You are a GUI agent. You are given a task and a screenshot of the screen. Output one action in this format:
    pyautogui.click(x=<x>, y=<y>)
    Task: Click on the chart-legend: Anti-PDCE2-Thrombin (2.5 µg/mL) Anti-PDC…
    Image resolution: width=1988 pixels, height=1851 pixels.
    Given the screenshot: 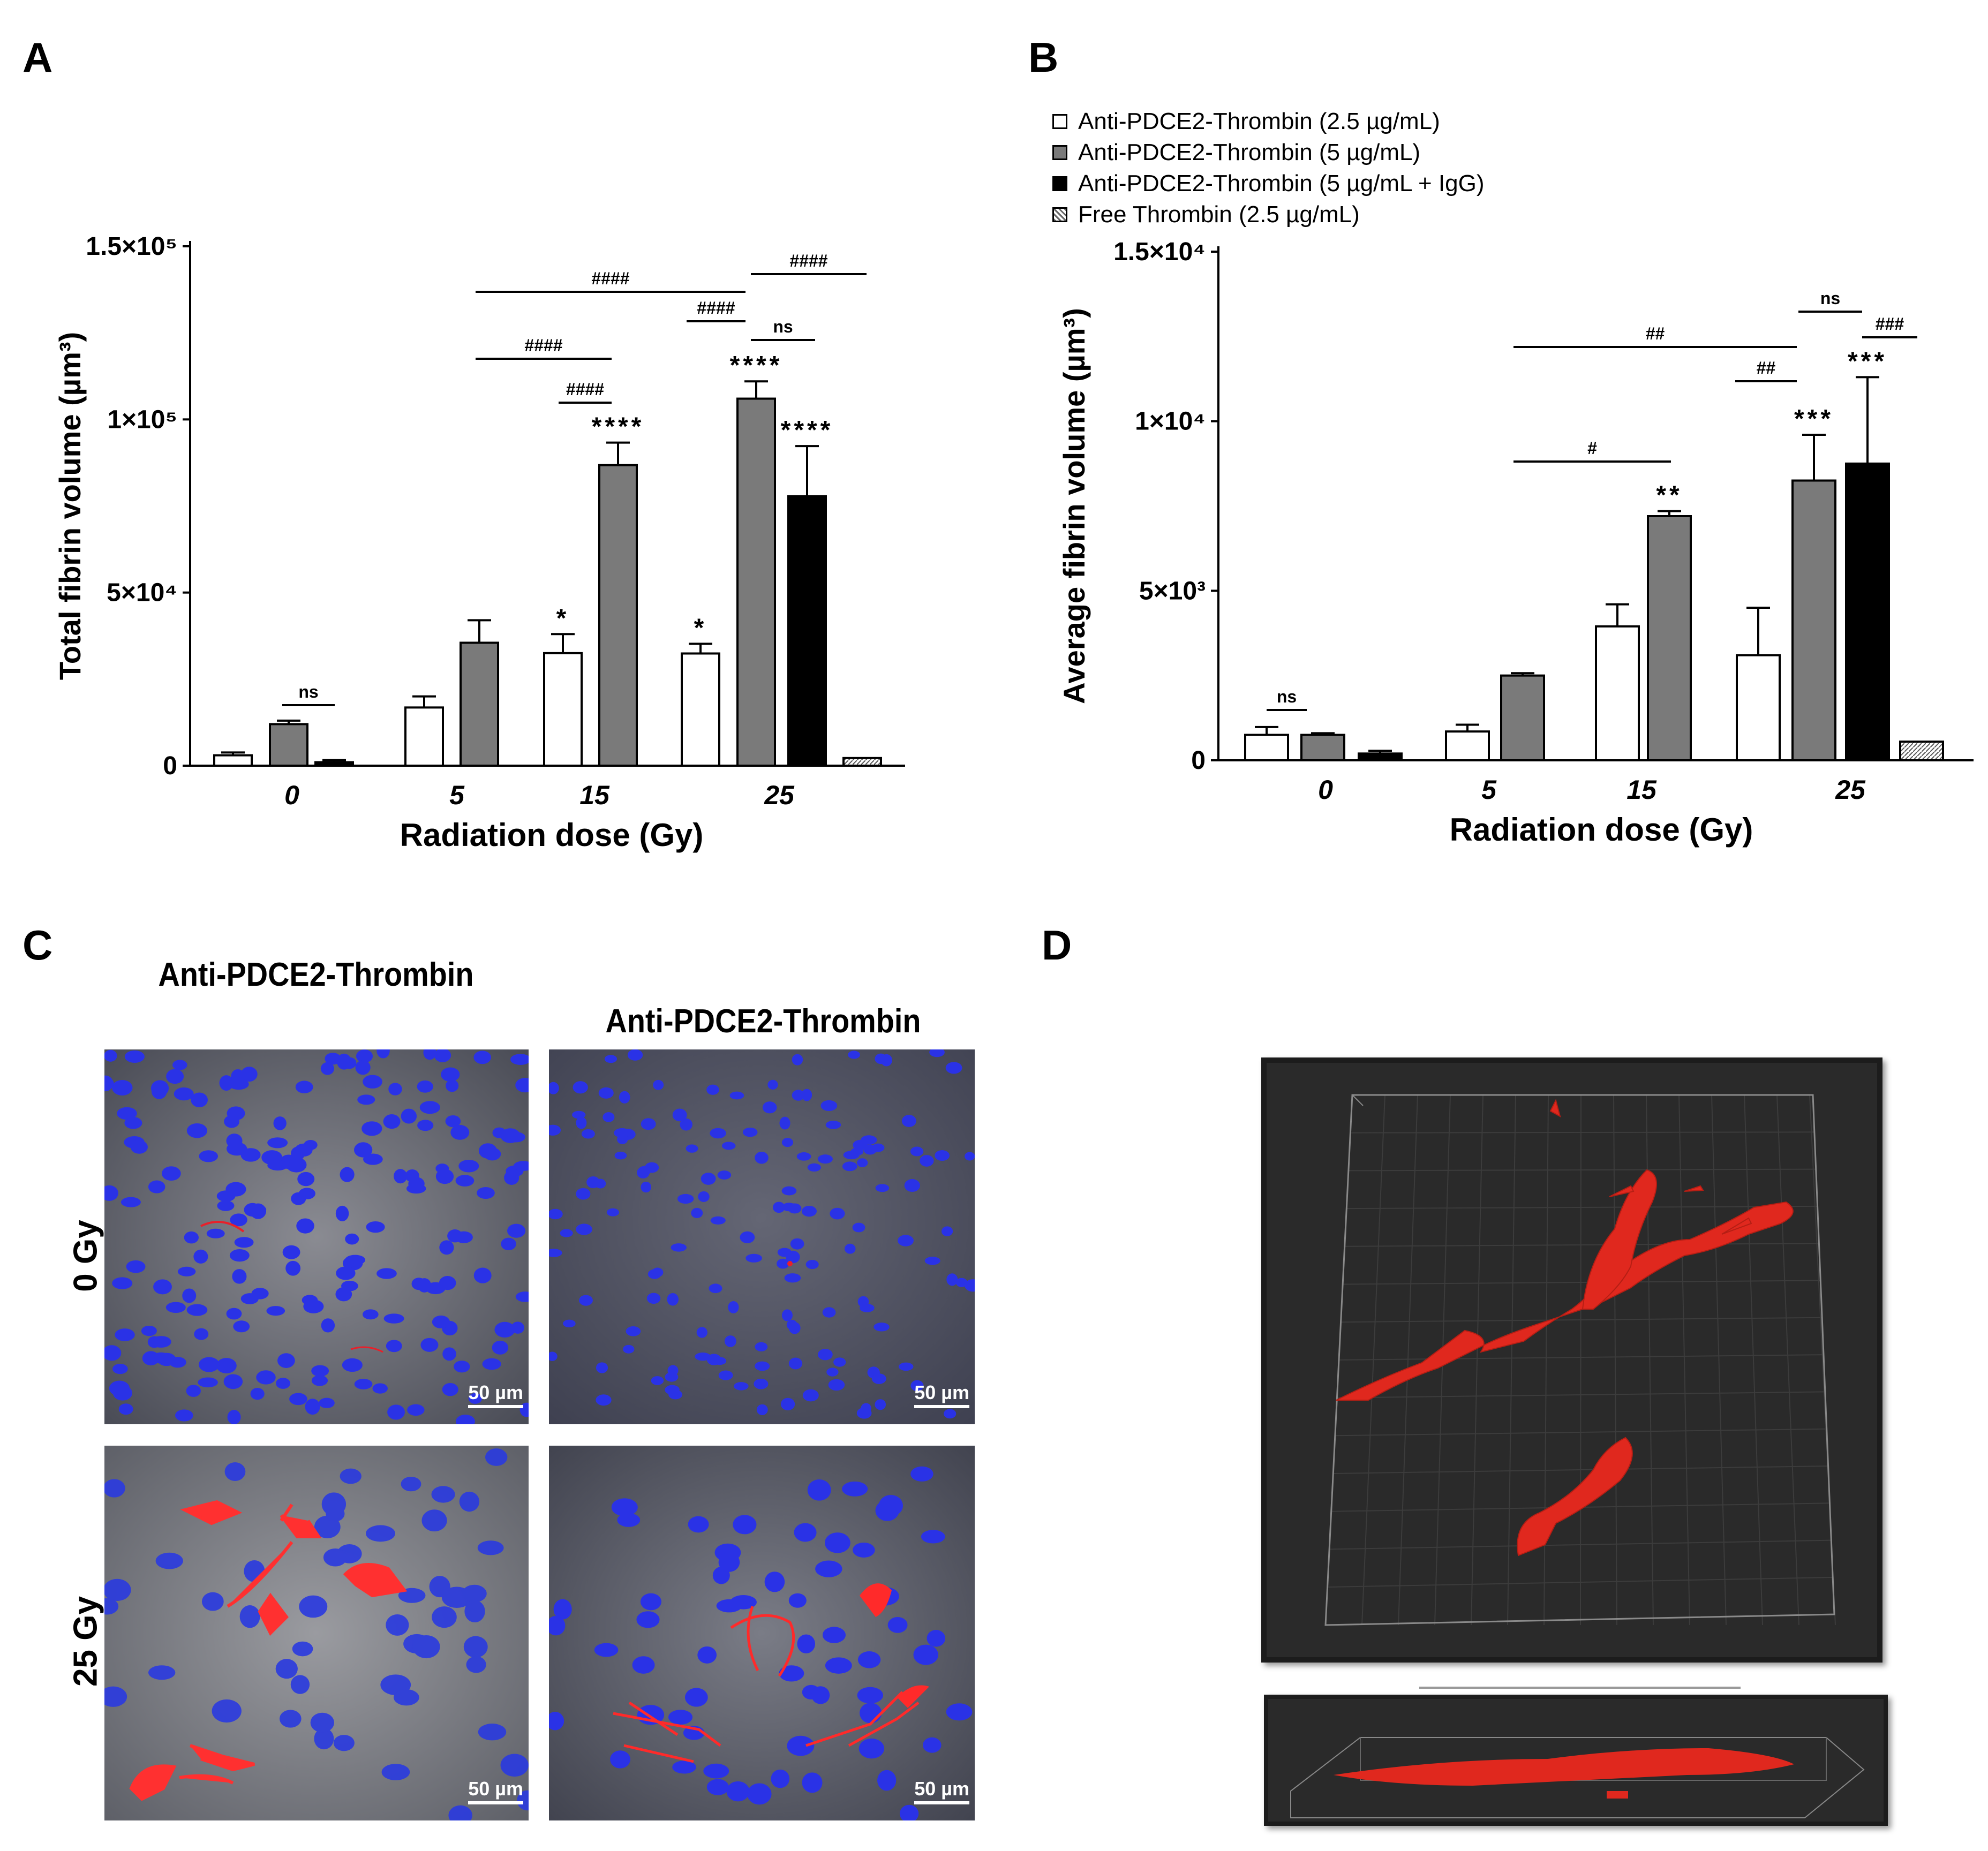 What is the action you would take?
    pyautogui.click(x=1268, y=168)
    